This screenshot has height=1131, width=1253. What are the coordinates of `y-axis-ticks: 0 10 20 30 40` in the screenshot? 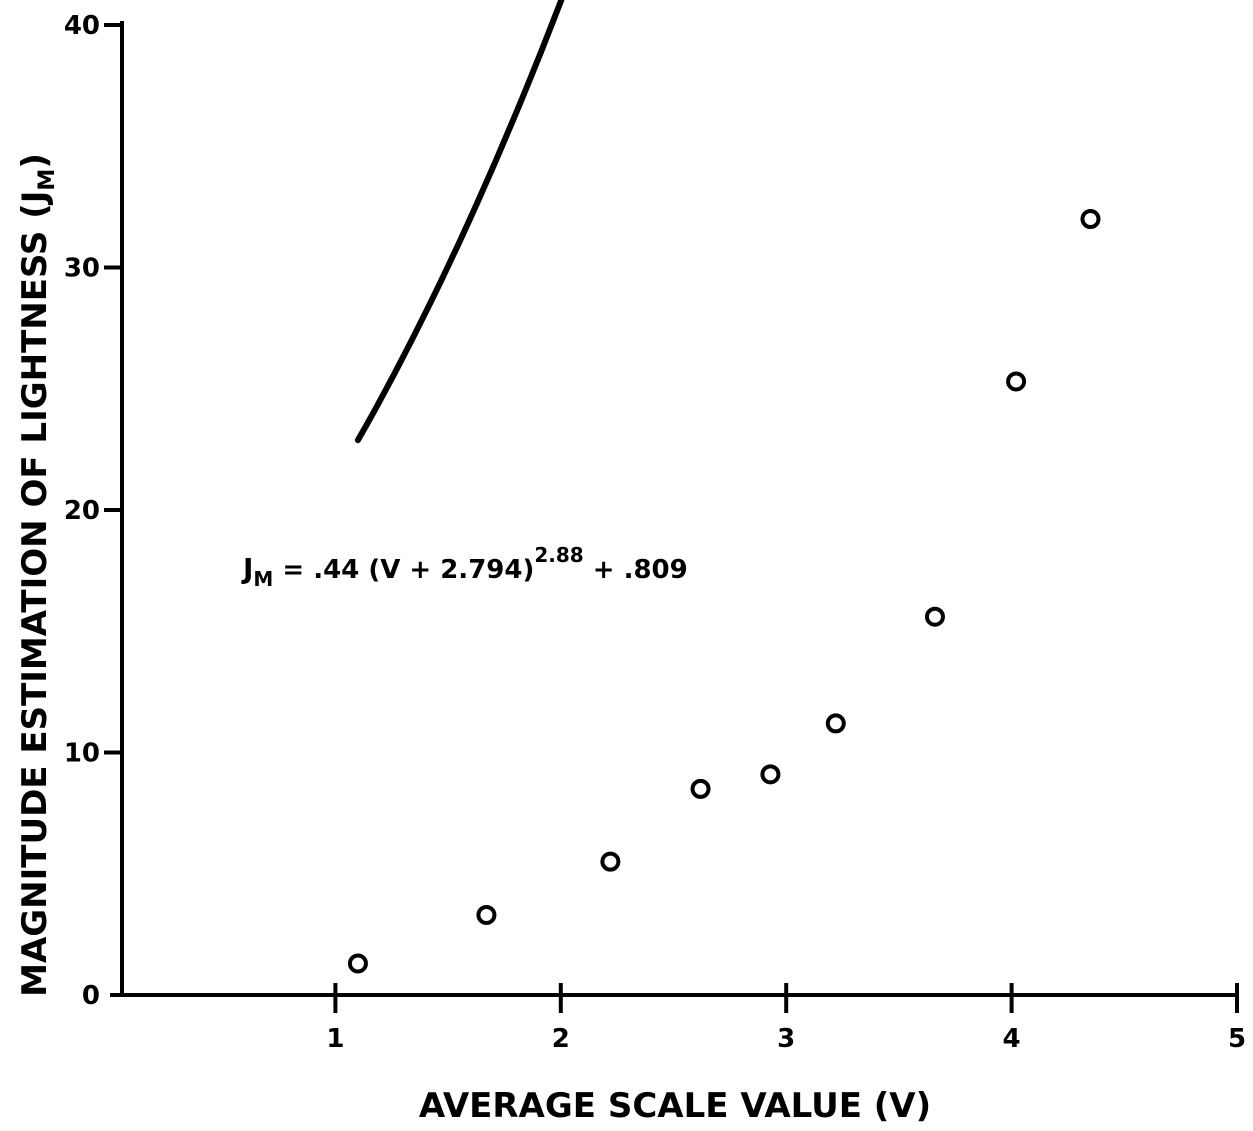 It's located at (93, 511).